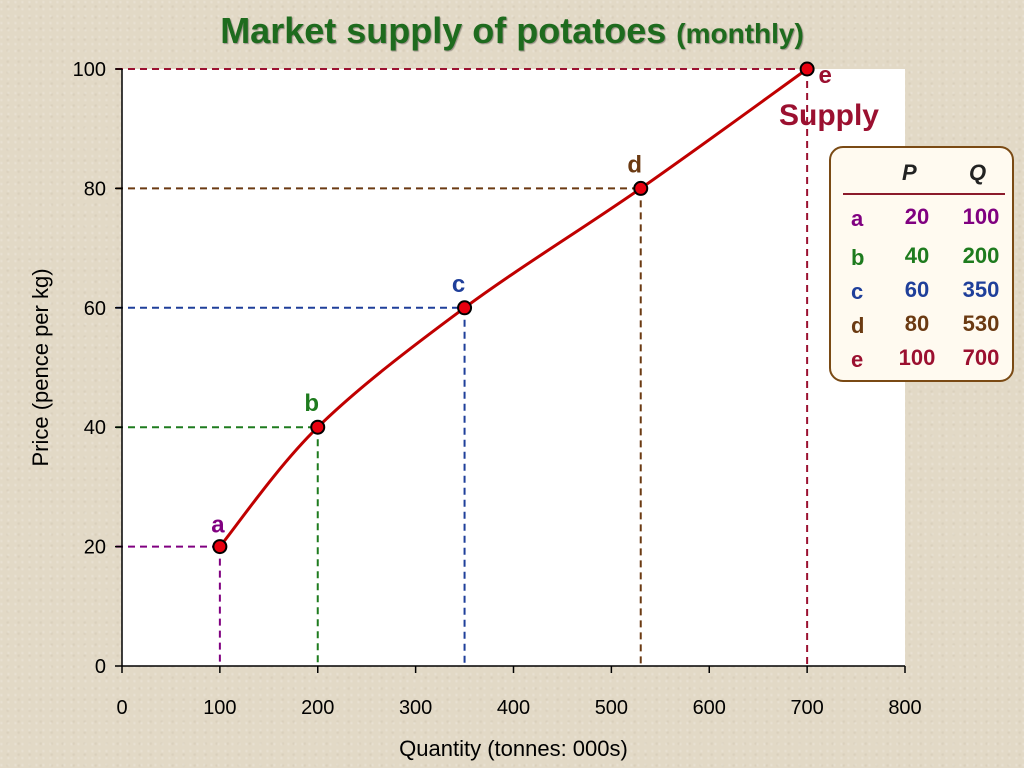 This screenshot has width=1024, height=768. Describe the element at coordinates (858, 257) in the screenshot. I see `table-cell-label-b: b` at that location.